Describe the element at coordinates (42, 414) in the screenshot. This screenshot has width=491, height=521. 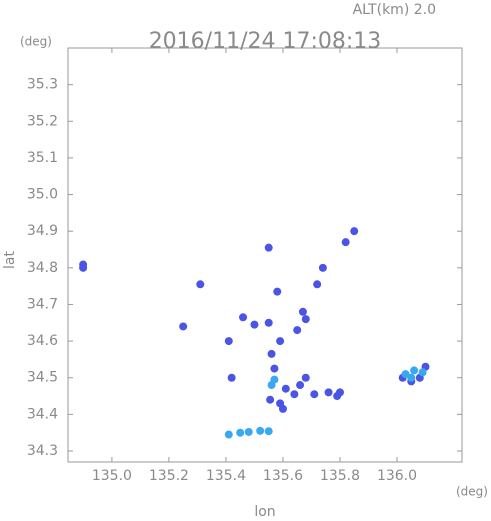
I see `y-tick-label: 34.4` at that location.